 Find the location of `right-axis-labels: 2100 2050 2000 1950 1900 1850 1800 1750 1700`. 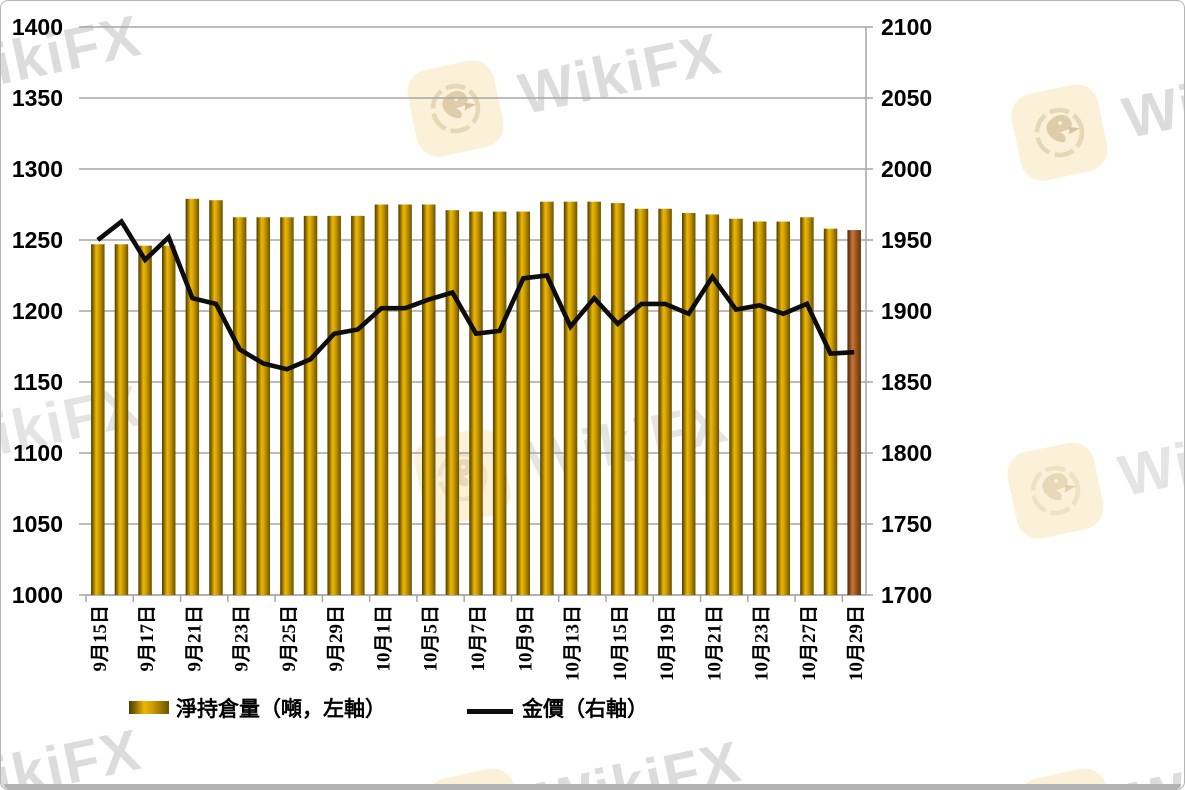

right-axis-labels: 2100 2050 2000 1950 1900 1850 1800 1750 1700 is located at coordinates (906, 311).